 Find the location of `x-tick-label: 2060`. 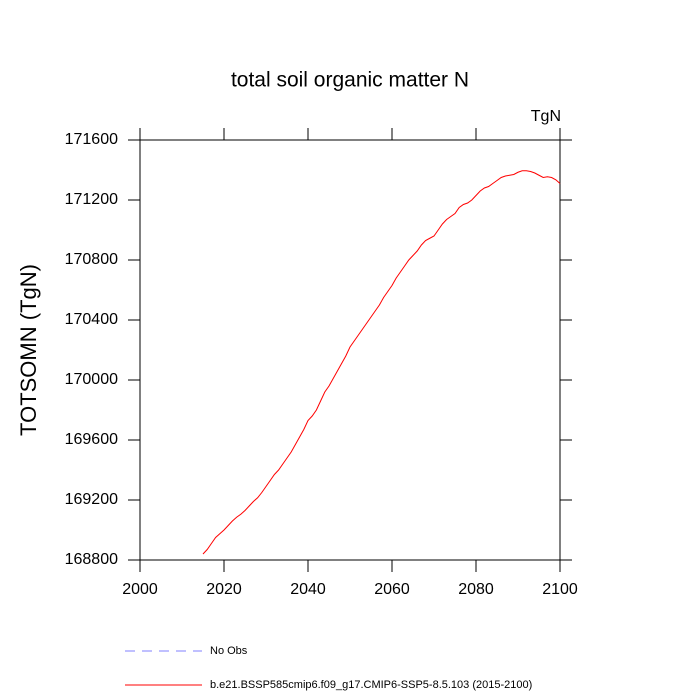

x-tick-label: 2060 is located at coordinates (392, 589).